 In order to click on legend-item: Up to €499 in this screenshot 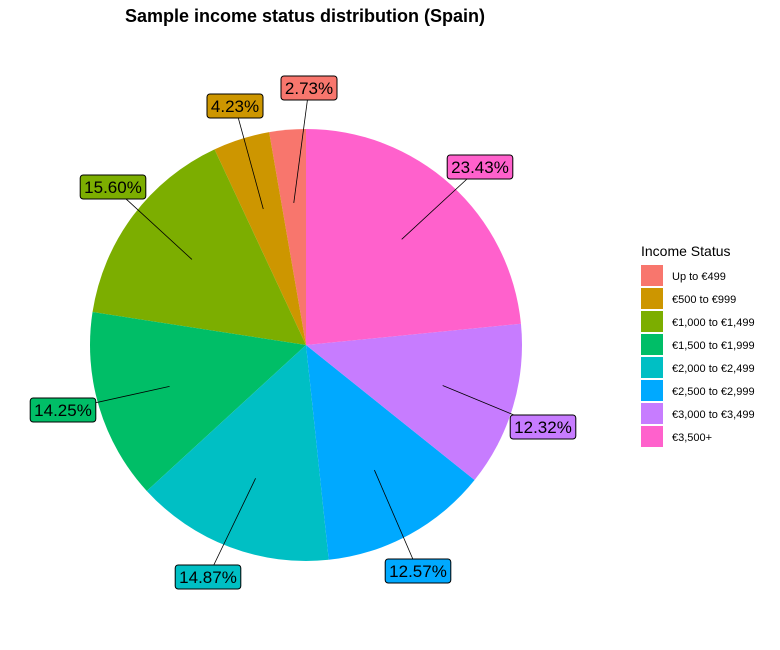, I will do `click(683, 275)`.